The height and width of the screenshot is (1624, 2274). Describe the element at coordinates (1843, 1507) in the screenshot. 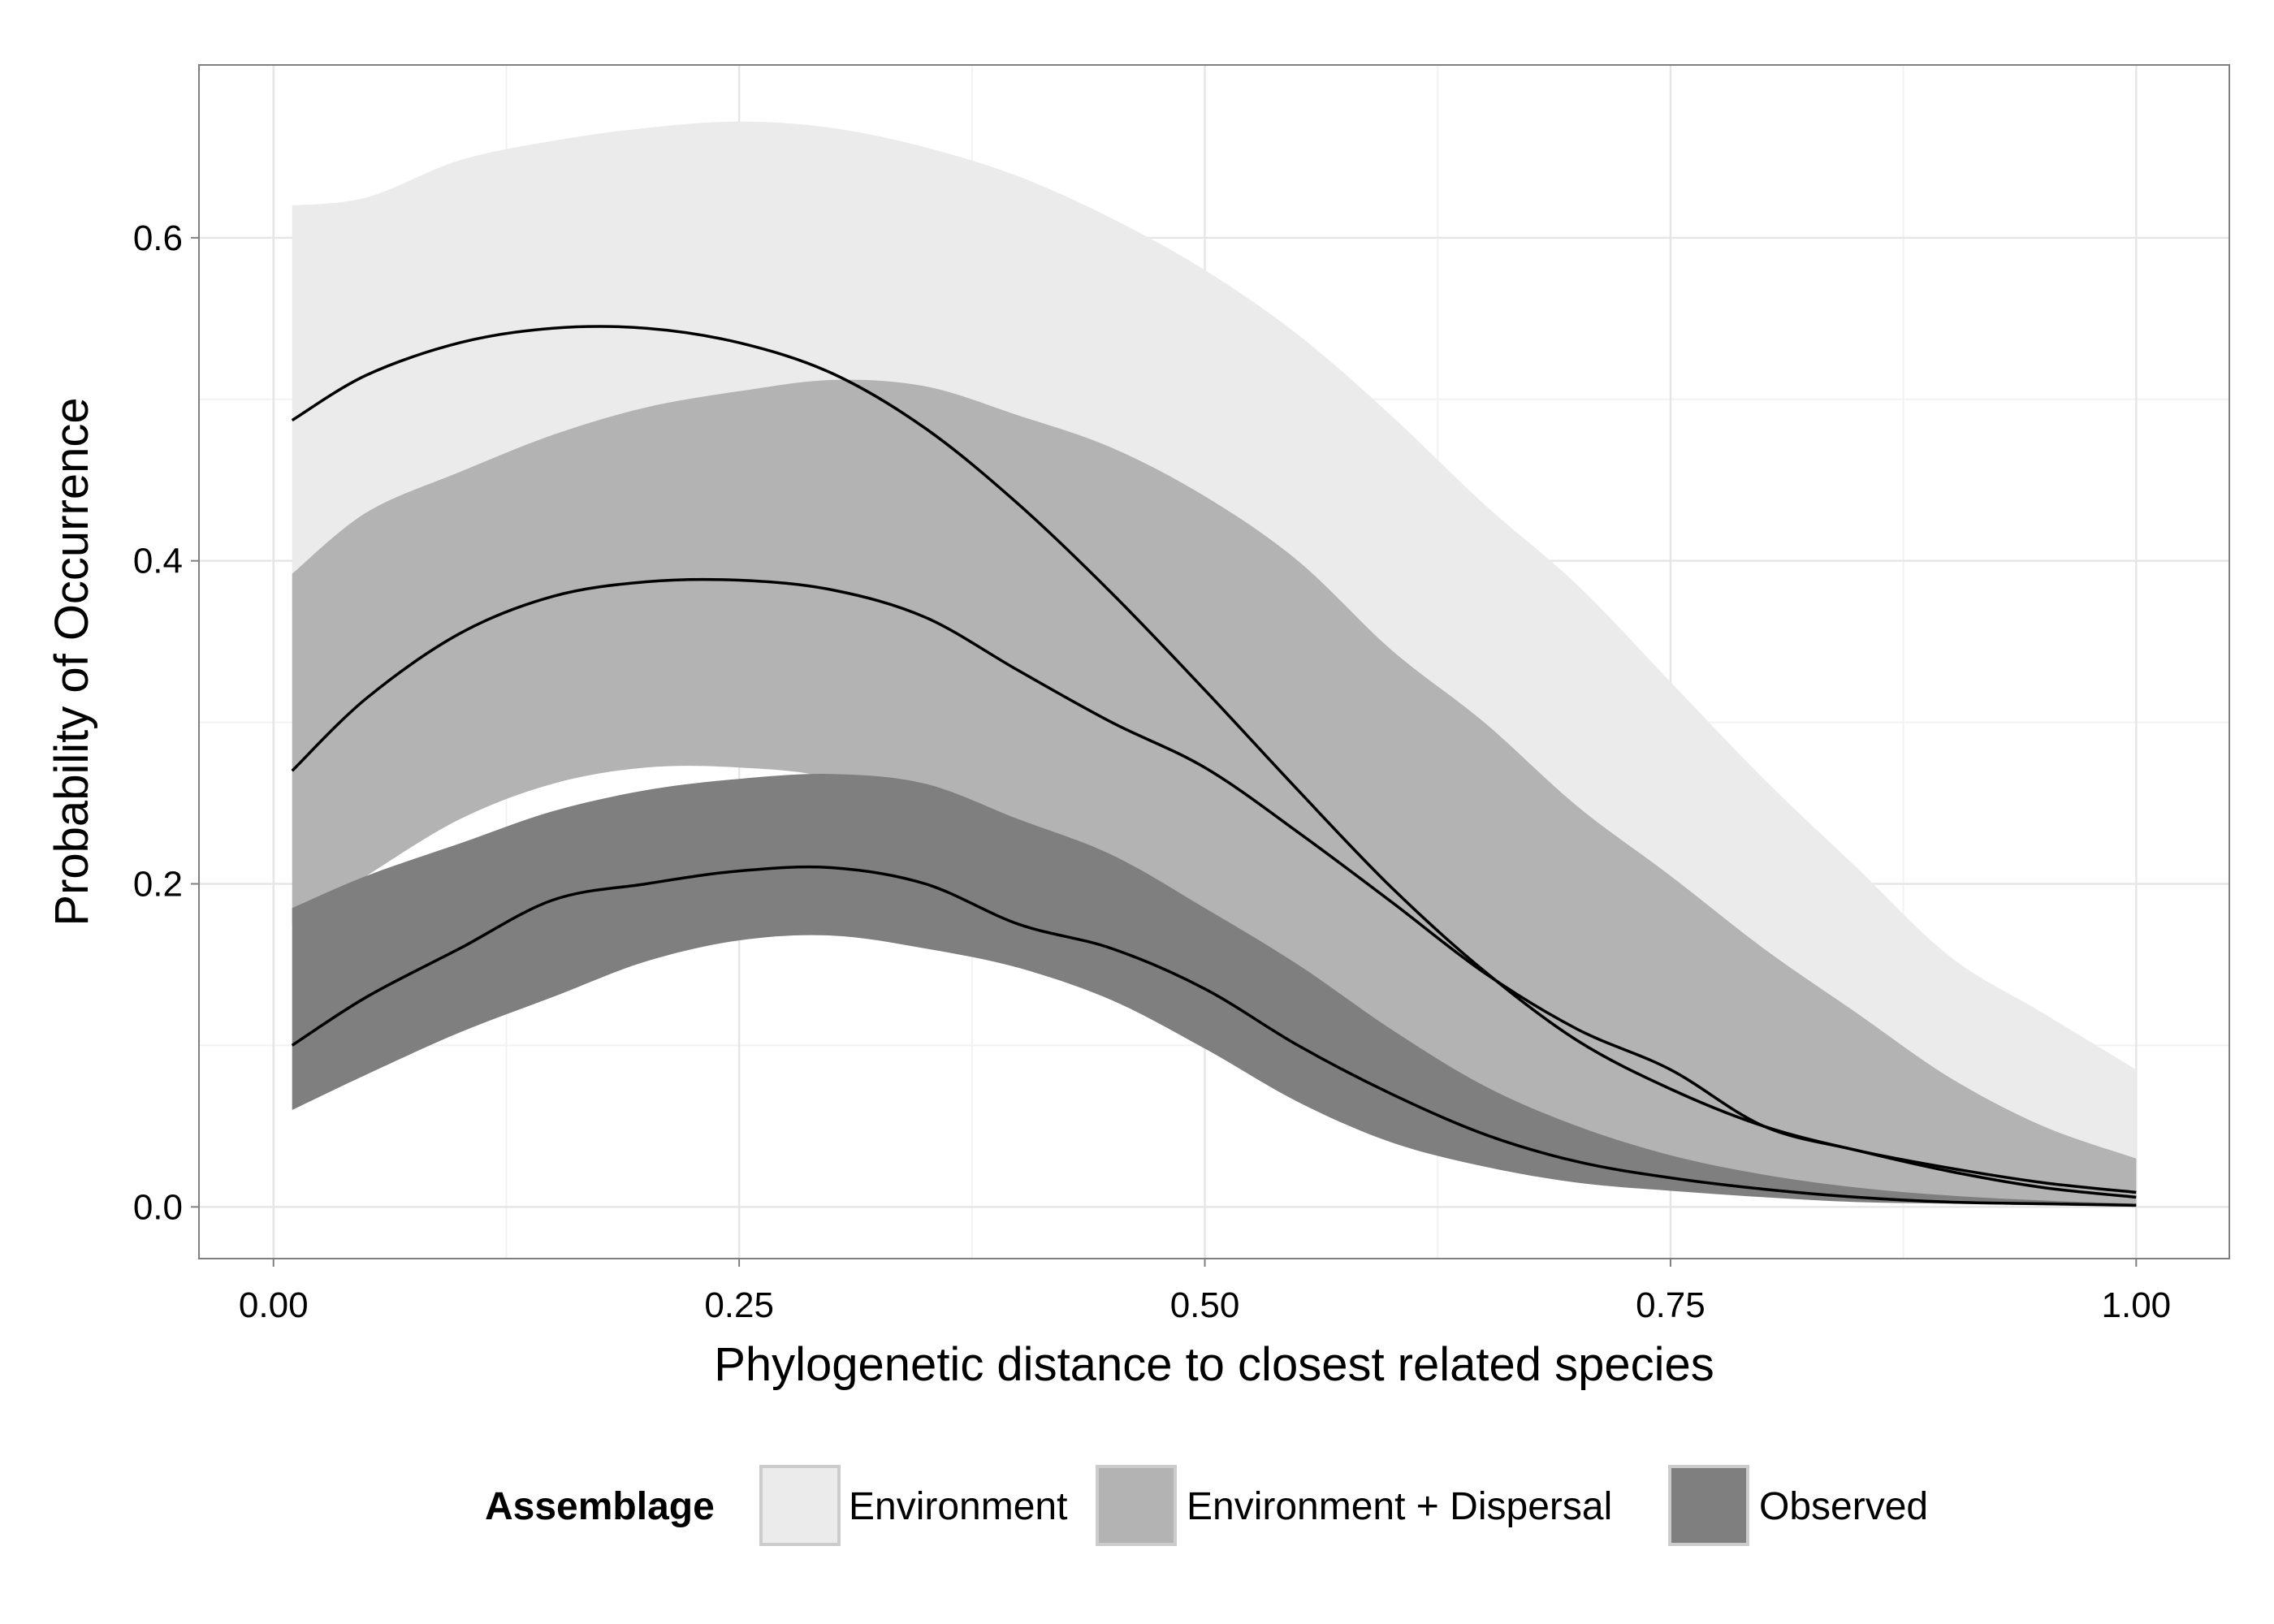

I see `legend-label-observed: Observed` at that location.